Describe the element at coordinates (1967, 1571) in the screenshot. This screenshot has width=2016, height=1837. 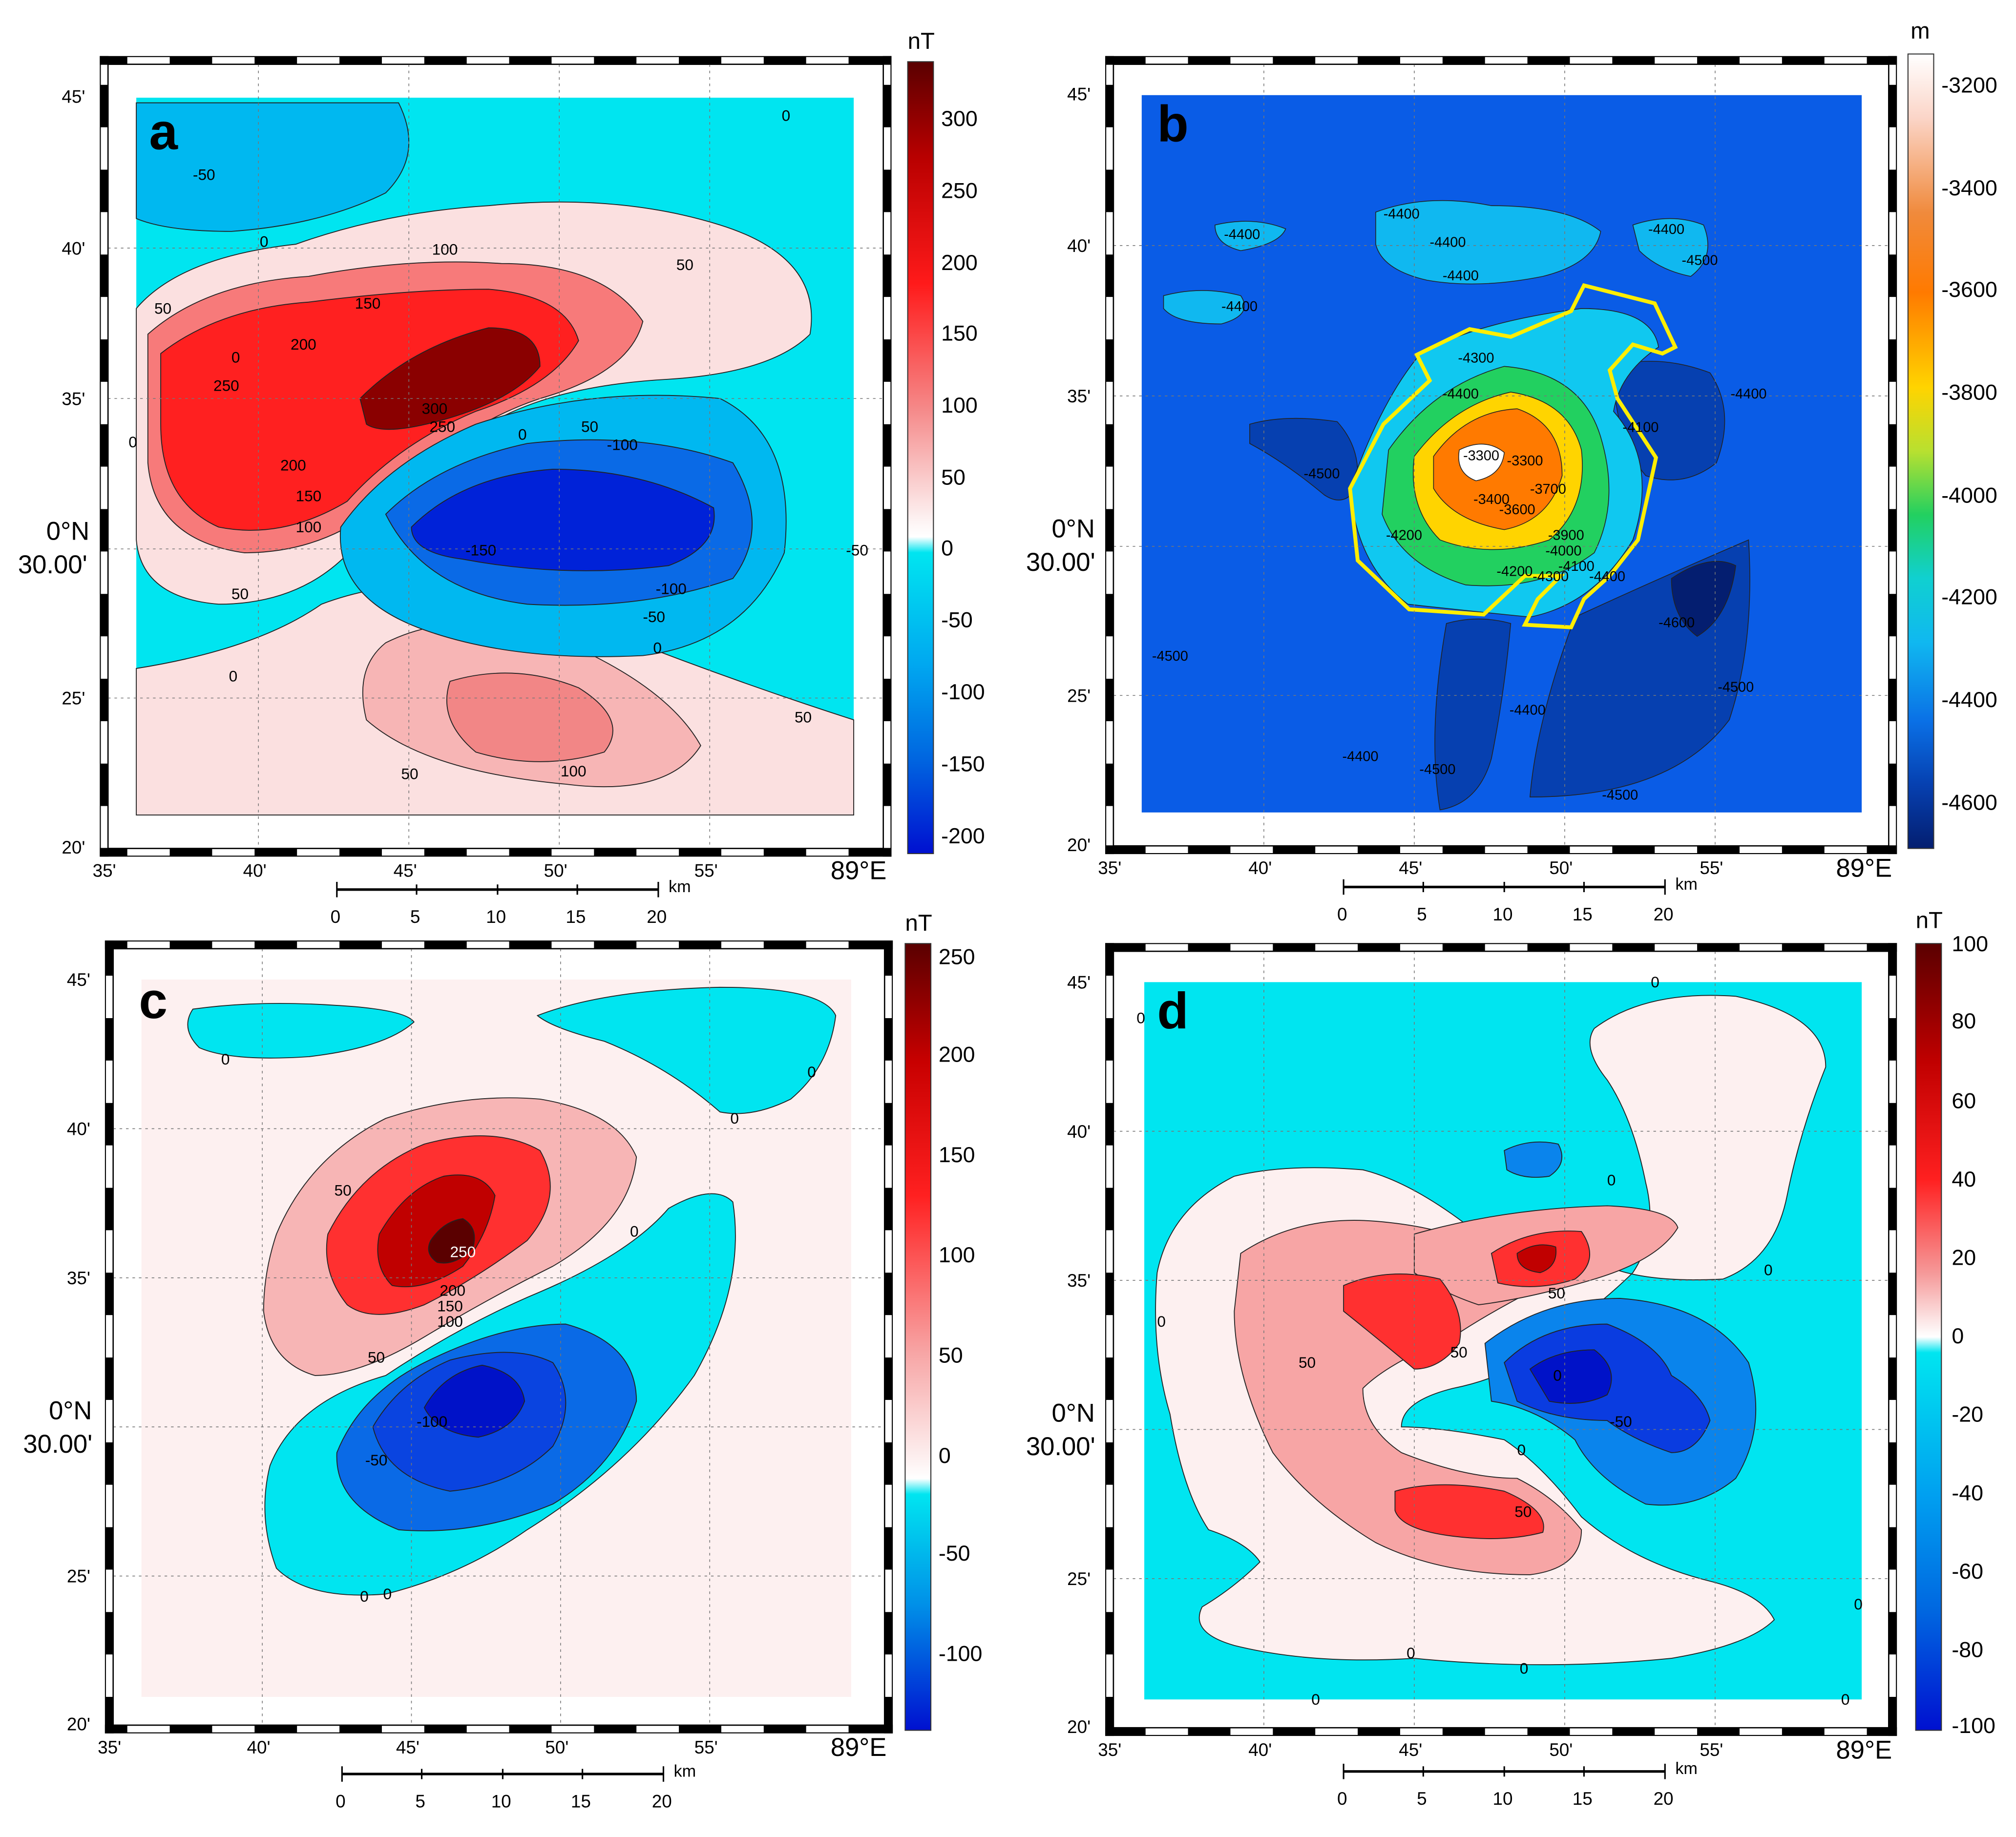
I see `colorbar-tick: -60` at that location.